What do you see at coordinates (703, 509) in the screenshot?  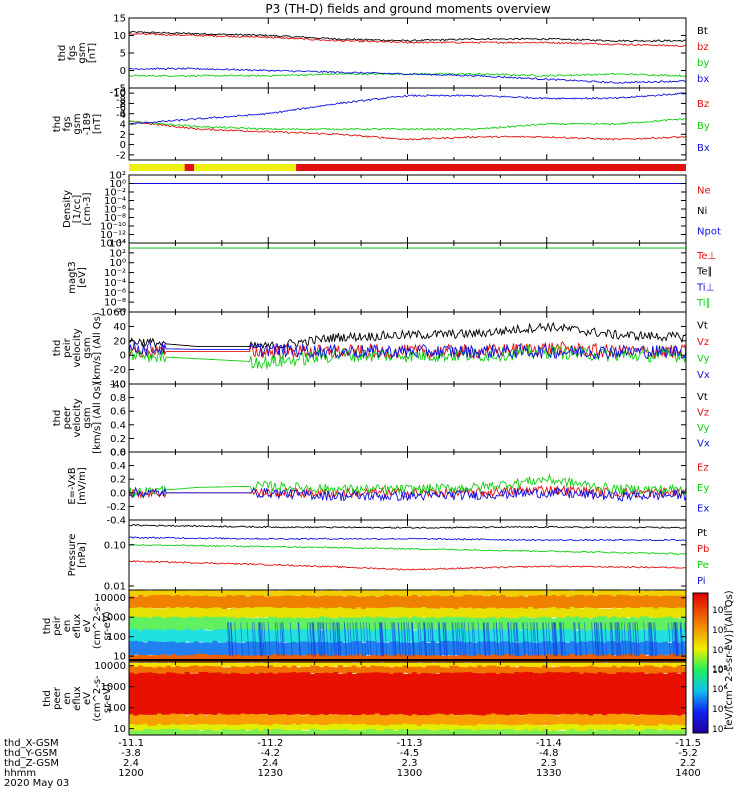 I see `legend-entry: Ex` at bounding box center [703, 509].